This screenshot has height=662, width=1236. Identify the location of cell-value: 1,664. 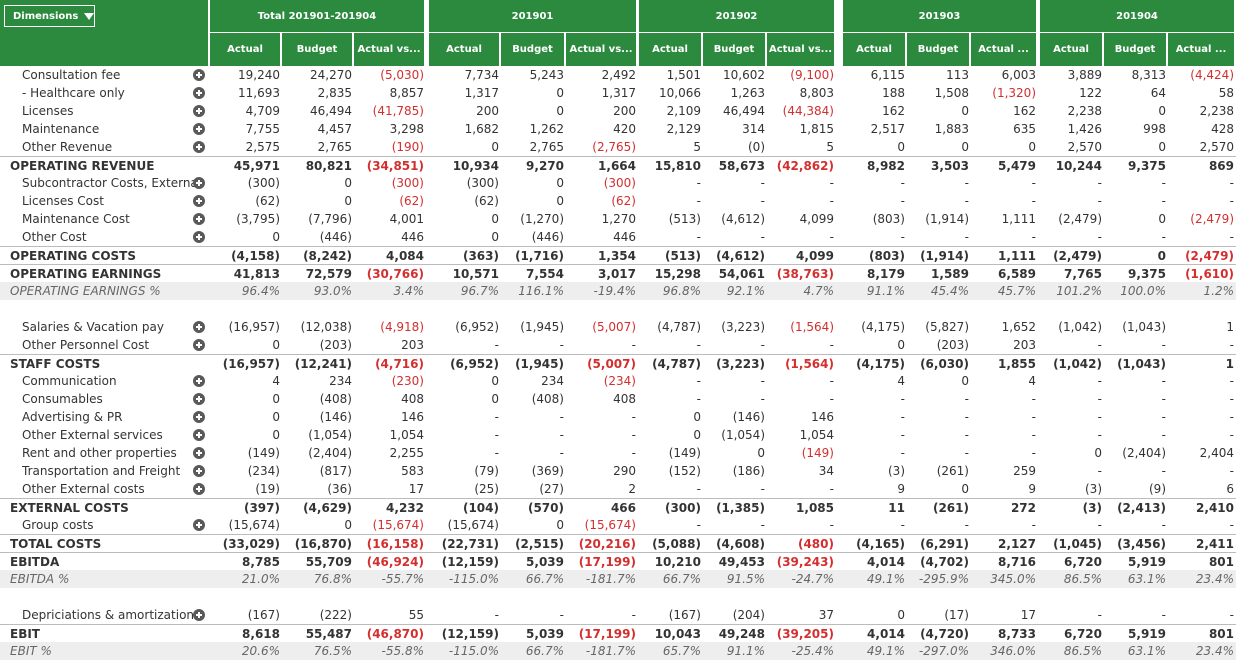
(617, 166).